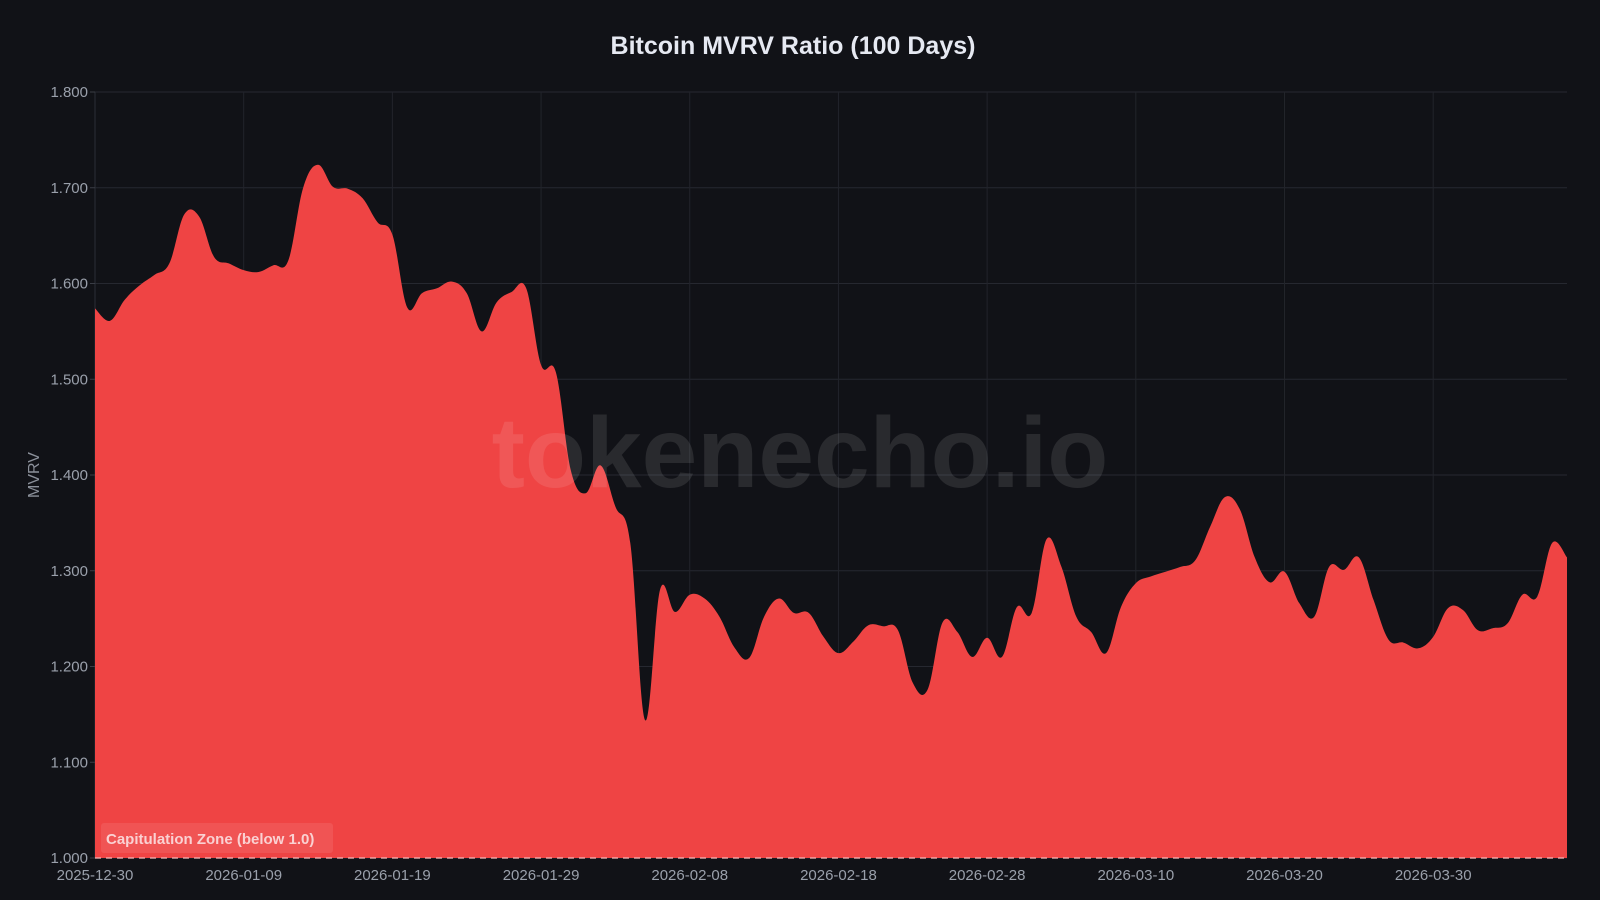 This screenshot has height=900, width=1600. I want to click on x-tick-label: 2026-03-30, so click(1433, 875).